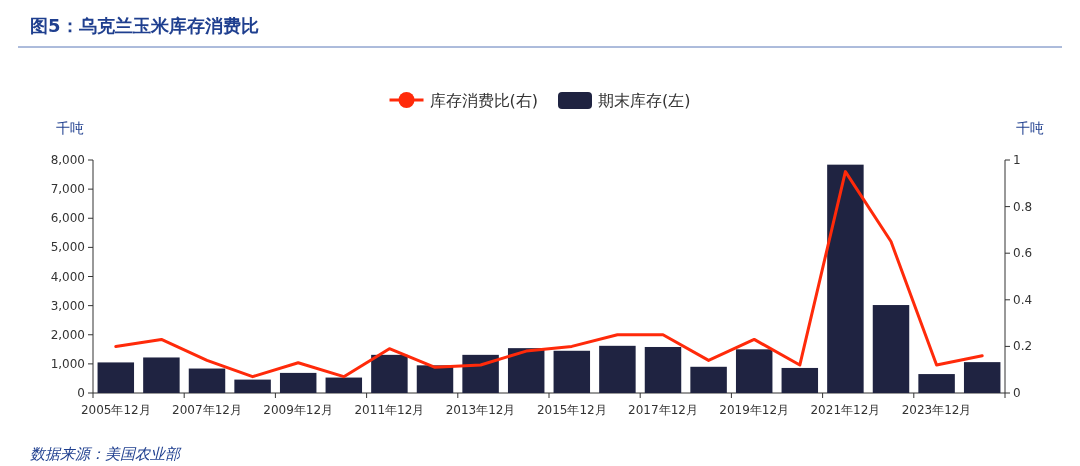 The width and height of the screenshot is (1080, 466). Describe the element at coordinates (1023, 253) in the screenshot. I see `y2-tick-label: 0.6` at that location.